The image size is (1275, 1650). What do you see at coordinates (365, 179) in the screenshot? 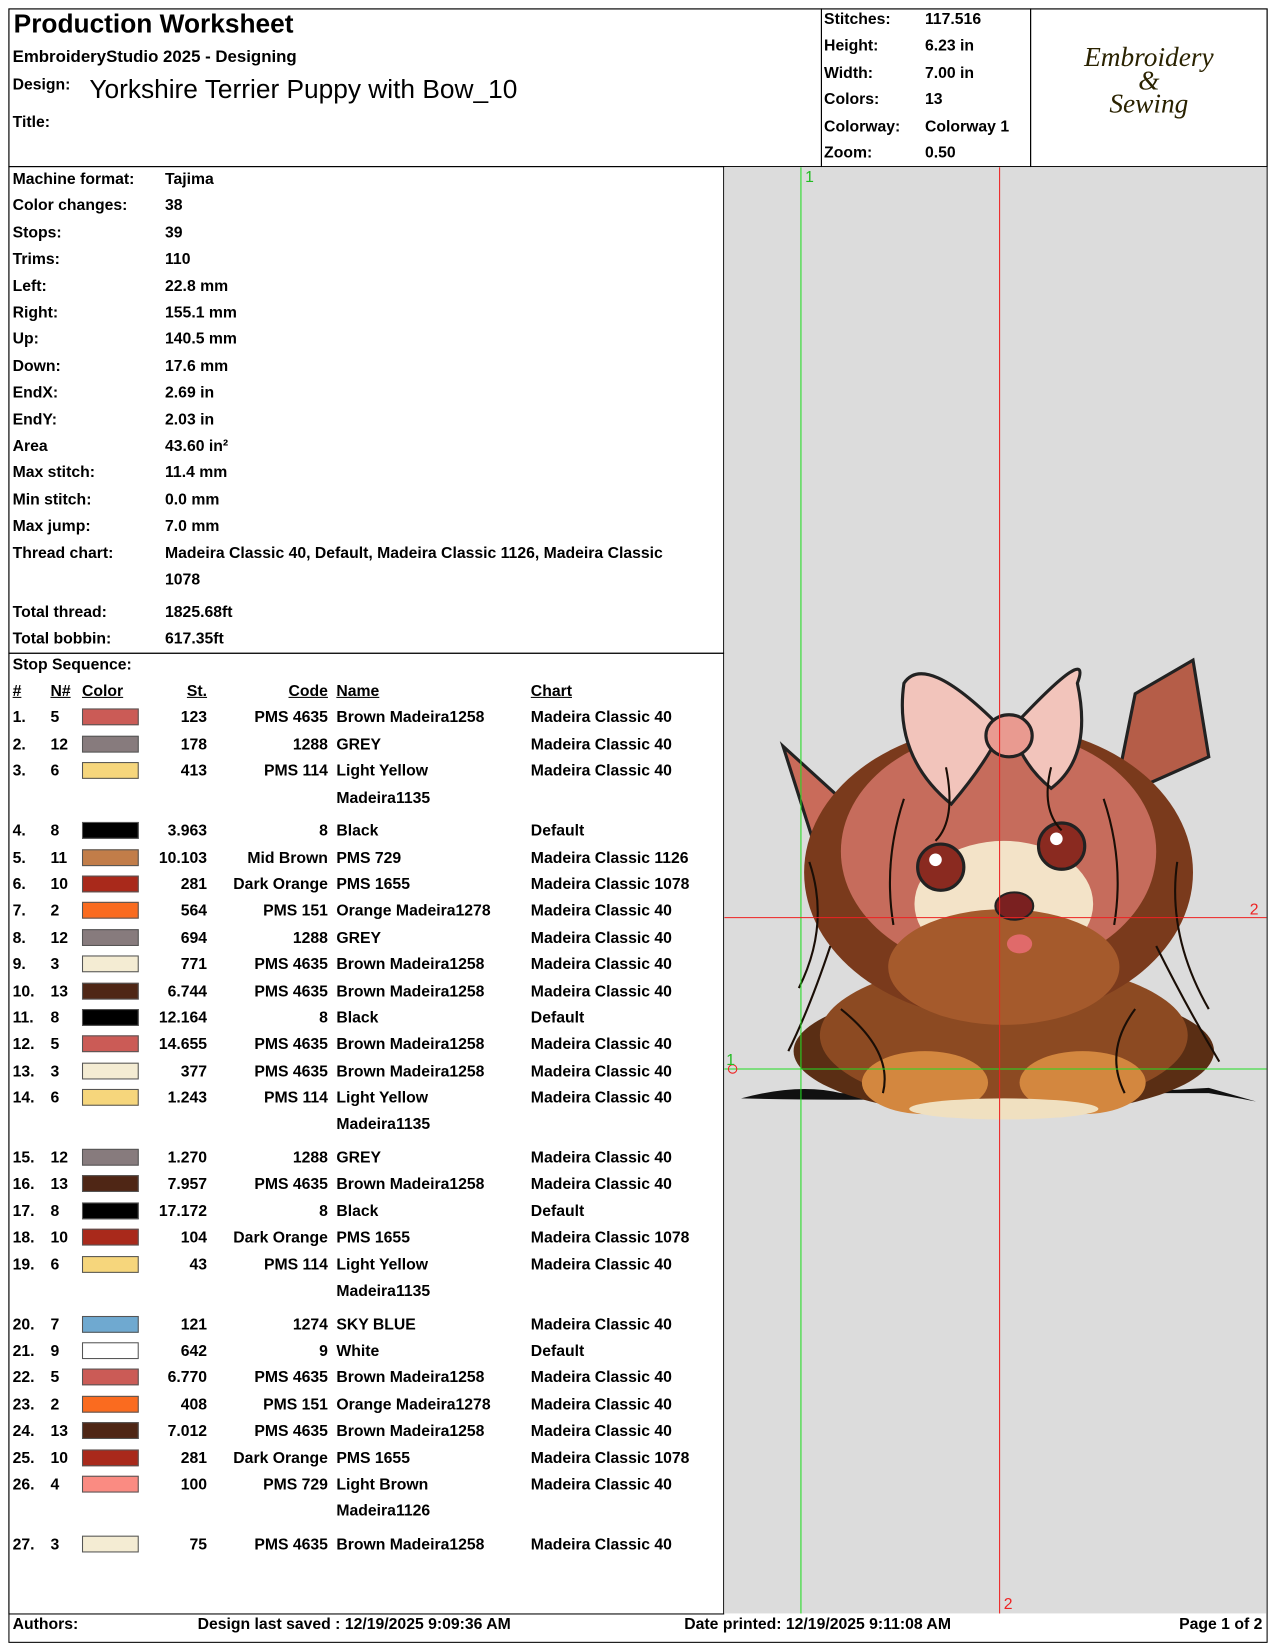
I see `info-row: Machine format: Tajima` at bounding box center [365, 179].